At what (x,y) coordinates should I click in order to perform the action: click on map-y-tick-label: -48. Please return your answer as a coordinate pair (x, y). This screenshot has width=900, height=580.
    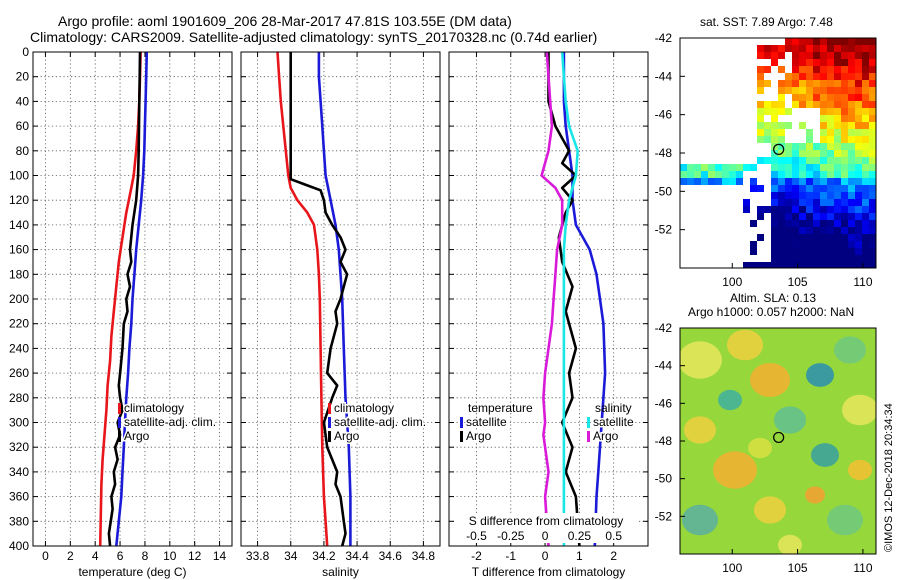
    Looking at the image, I should click on (664, 441).